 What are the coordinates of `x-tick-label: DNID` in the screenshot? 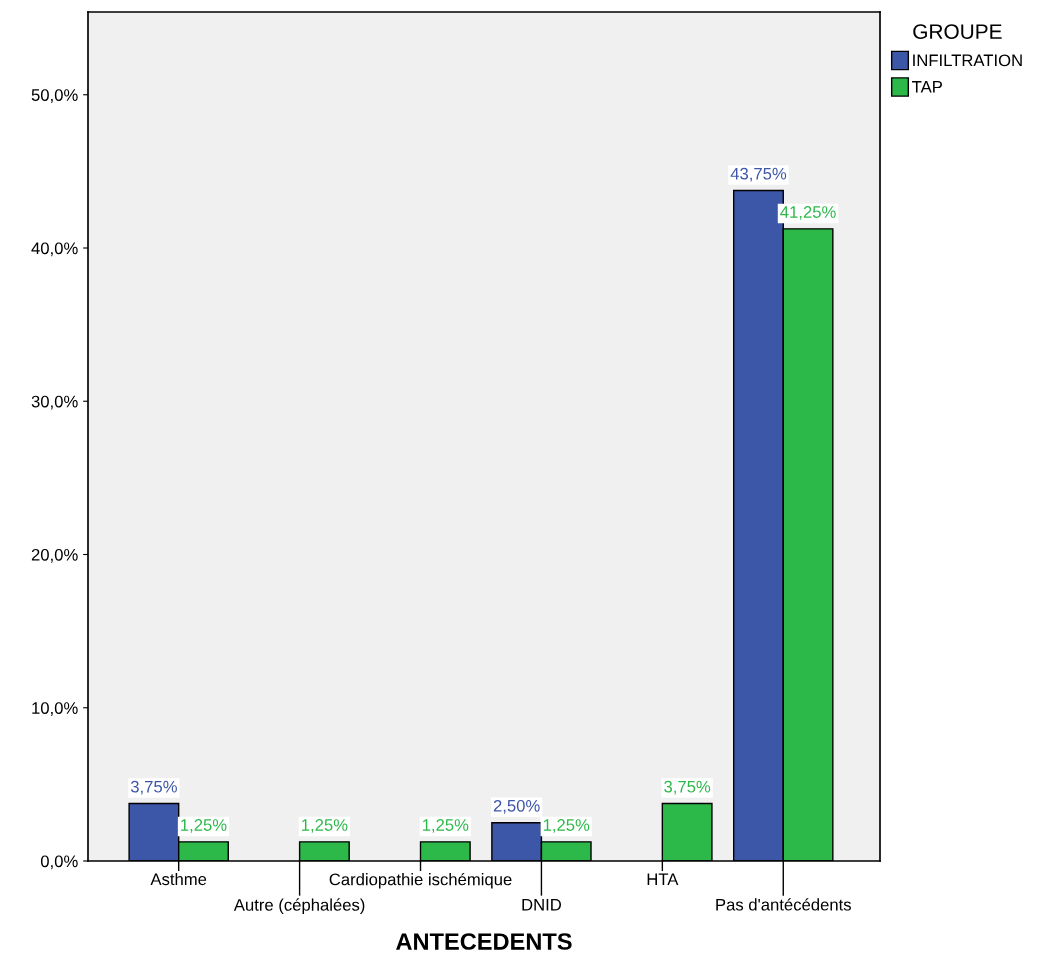 It's located at (542, 904).